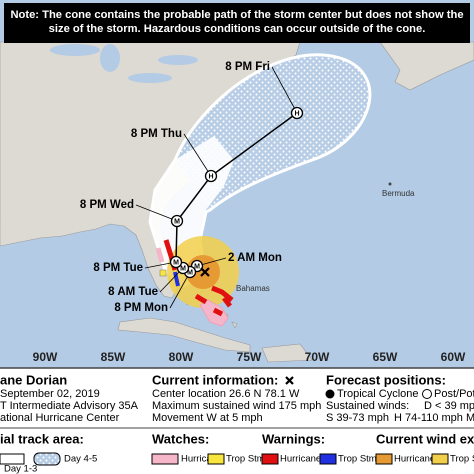 The height and width of the screenshot is (474, 474). Describe the element at coordinates (386, 379) in the screenshot. I see `forecast-title: Forecast positions:` at that location.